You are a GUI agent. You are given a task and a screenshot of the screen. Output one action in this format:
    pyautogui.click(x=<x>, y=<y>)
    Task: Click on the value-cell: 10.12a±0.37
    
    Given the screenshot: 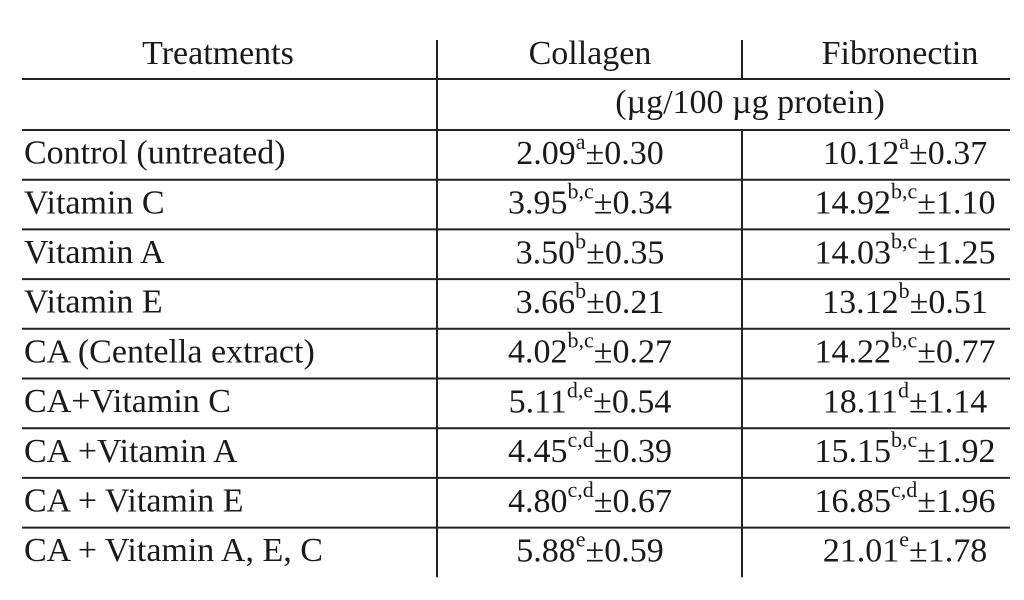 What is the action you would take?
    pyautogui.click(x=905, y=150)
    